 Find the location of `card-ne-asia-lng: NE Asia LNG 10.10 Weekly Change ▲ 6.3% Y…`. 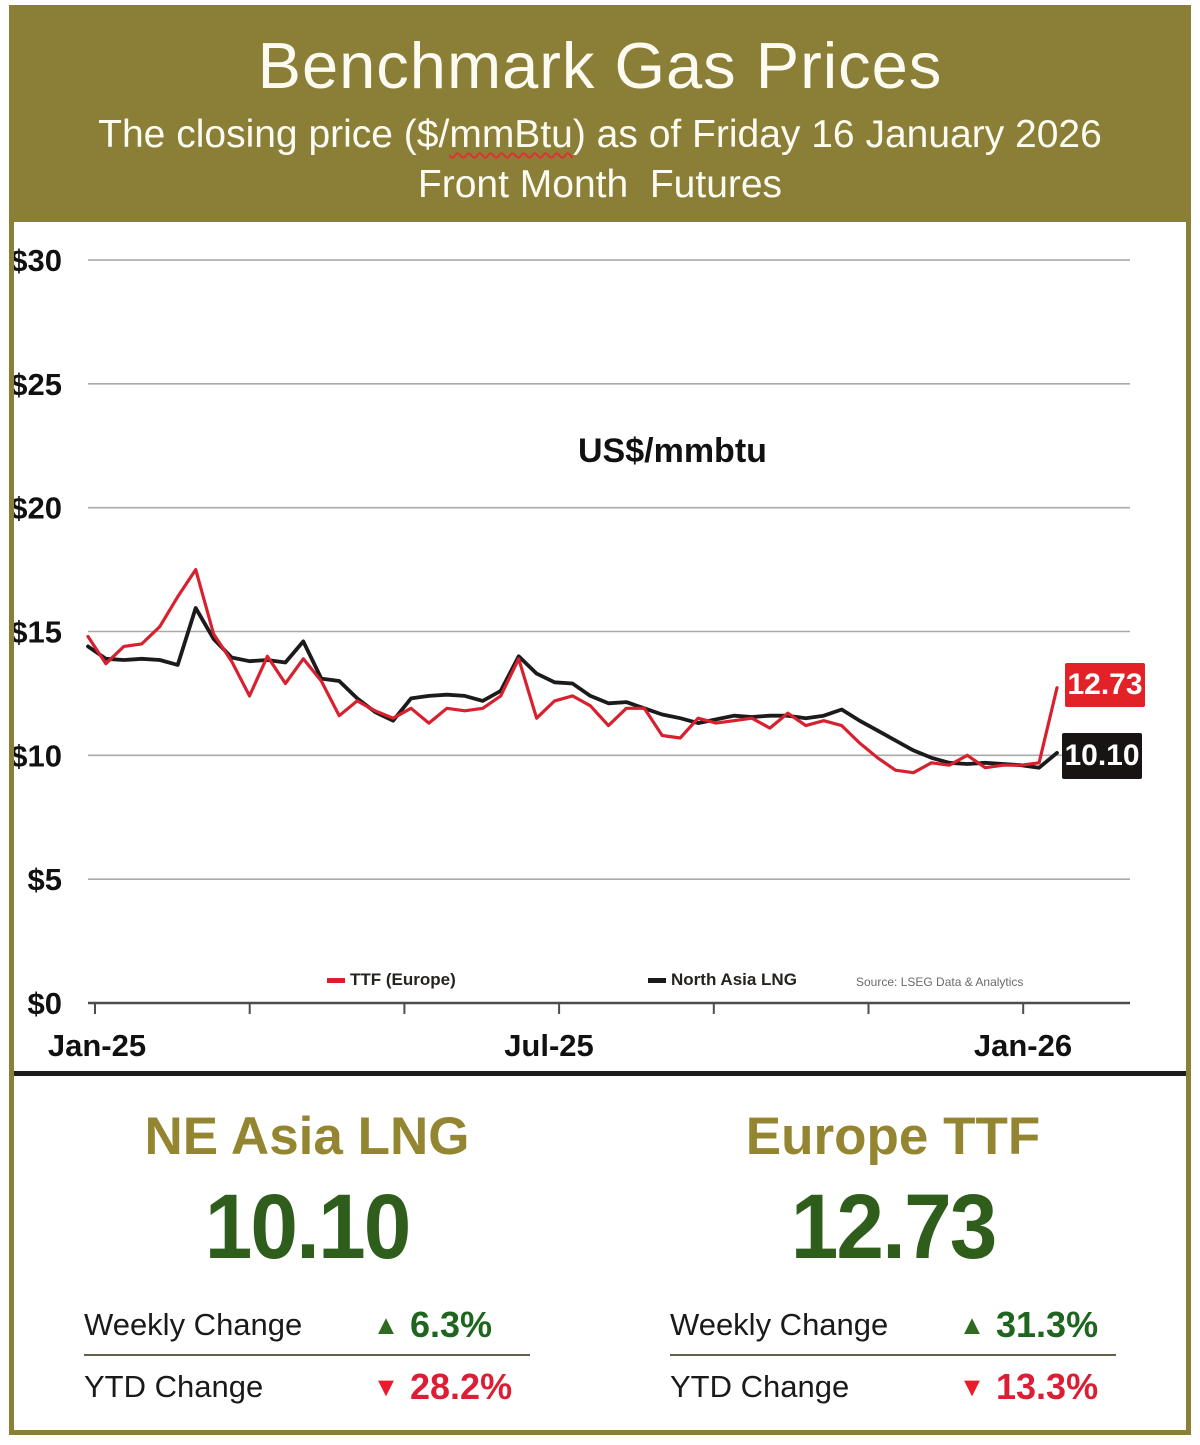

card-ne-asia-lng: NE Asia LNG 10.10 Weekly Change ▲ 6.3% Y… is located at coordinates (307, 1252).